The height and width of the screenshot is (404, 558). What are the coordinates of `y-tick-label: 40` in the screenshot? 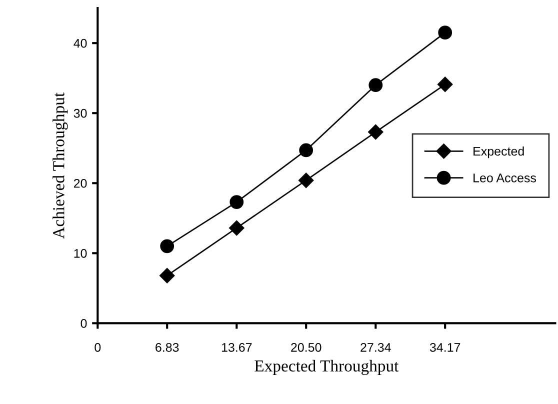 It's located at (80, 43).